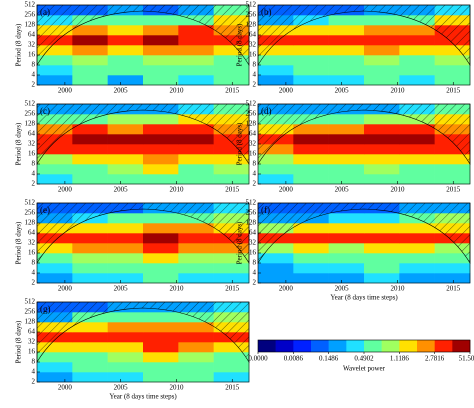 The image size is (474, 408). Describe the element at coordinates (30, 15) in the screenshot. I see `y-tick-label: 256` at that location.